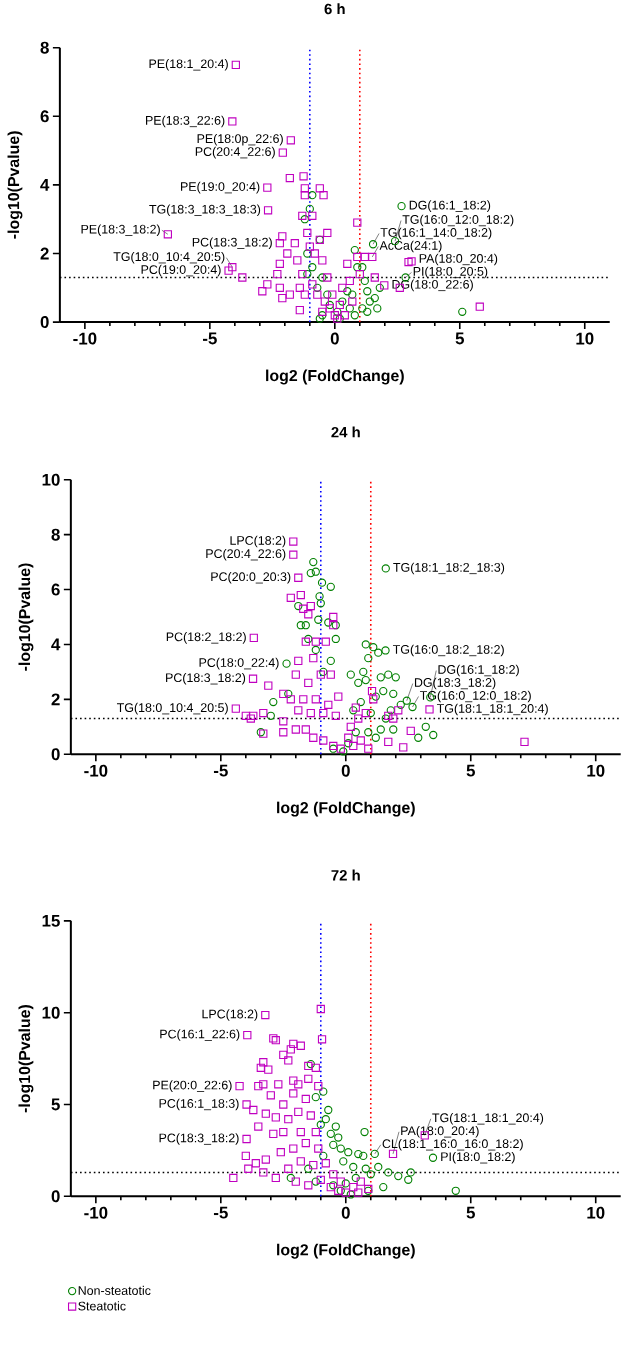  Describe the element at coordinates (200, 1035) in the screenshot. I see `annotation: PC(16:1_22:6)` at that location.